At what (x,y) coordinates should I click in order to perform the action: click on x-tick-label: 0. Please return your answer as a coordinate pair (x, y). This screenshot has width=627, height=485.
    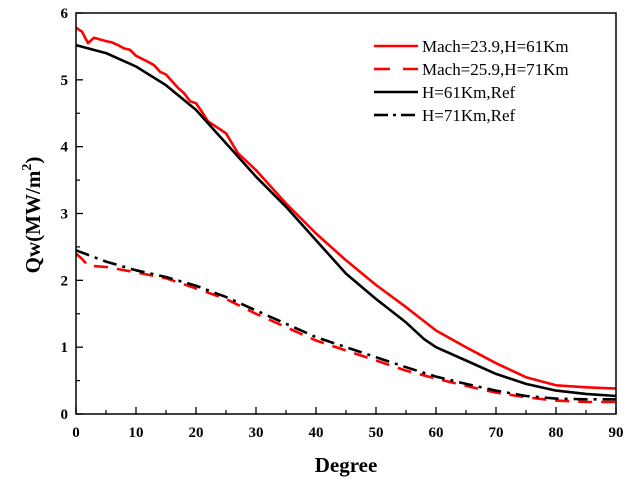
    Looking at the image, I should click on (76, 433).